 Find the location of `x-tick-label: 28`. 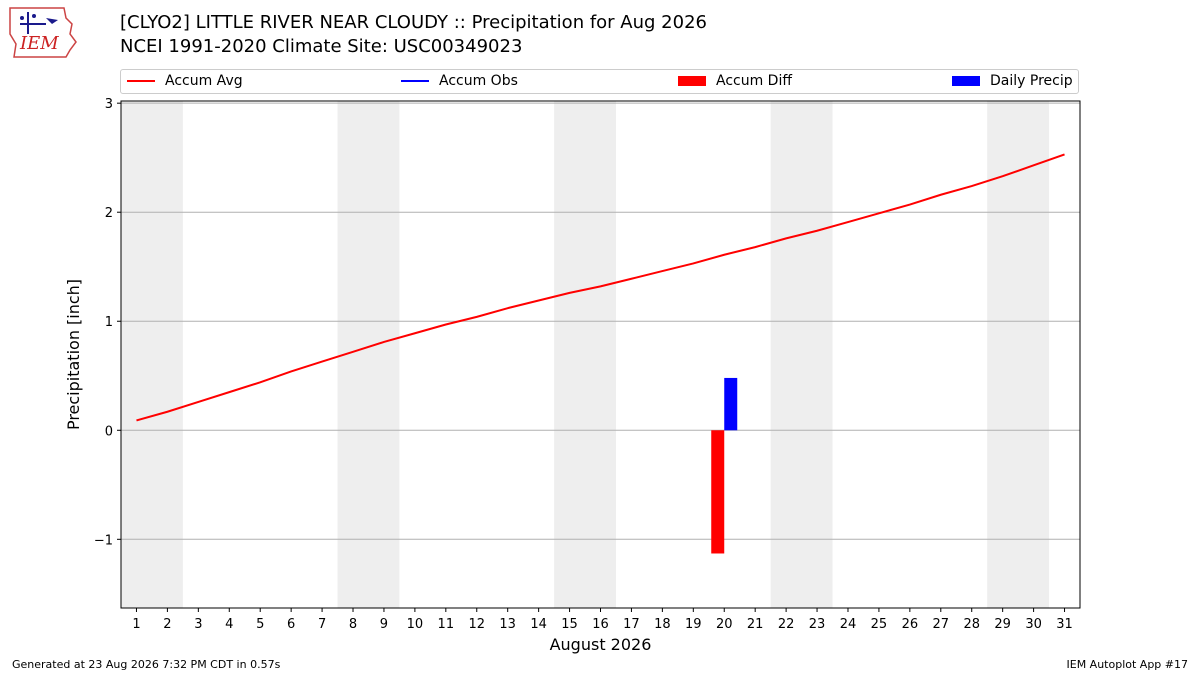

x-tick-label: 28 is located at coordinates (971, 624).